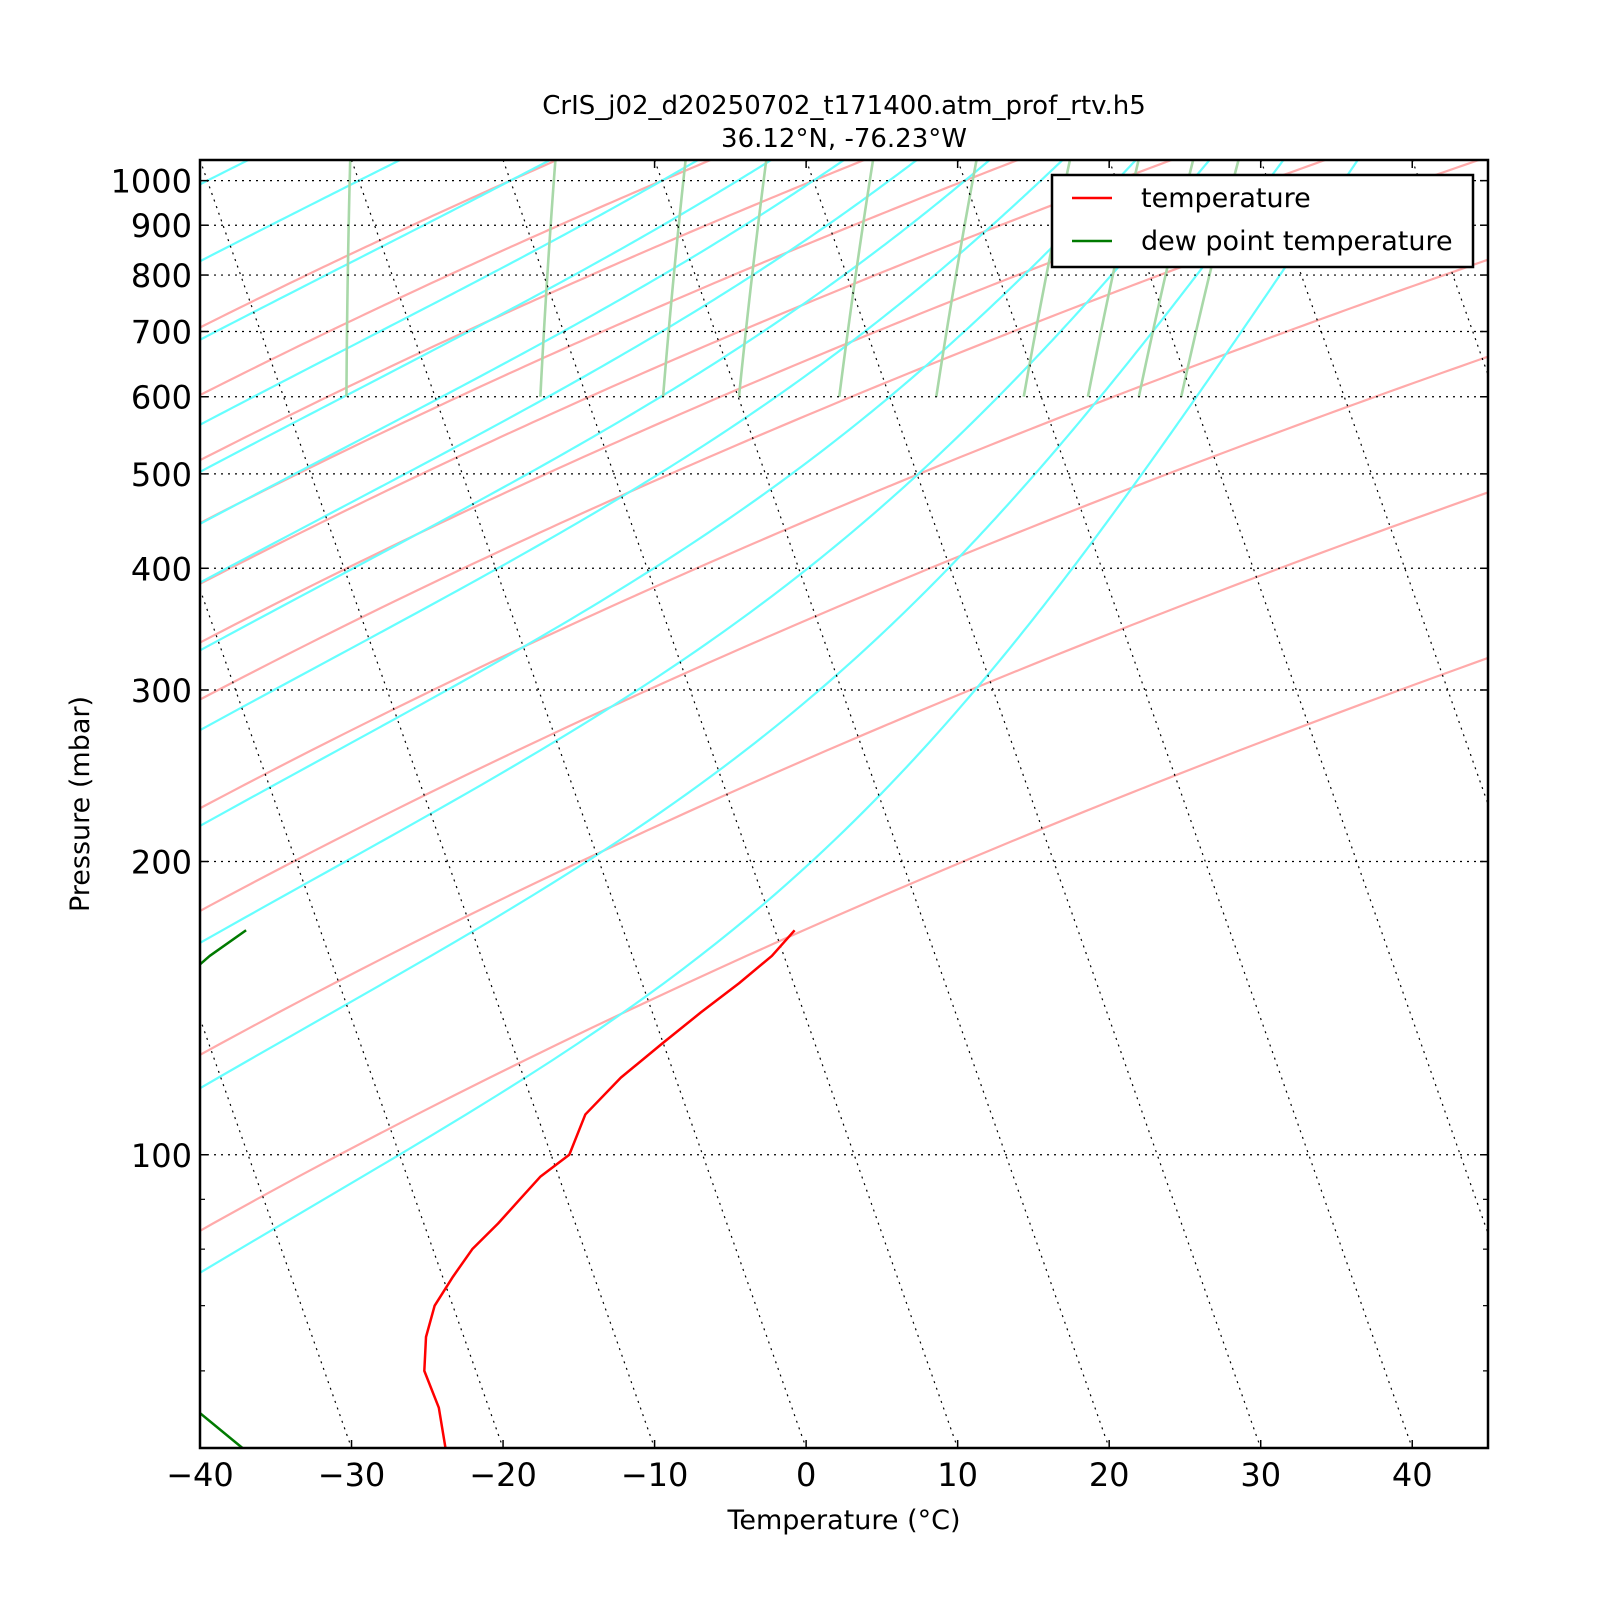 The height and width of the screenshot is (1600, 1600). Describe the element at coordinates (1260, 1475) in the screenshot. I see `x-tick-label: 30` at that location.